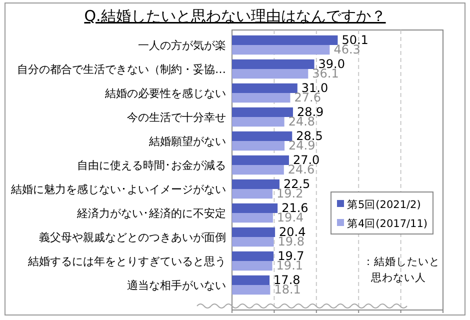 The image size is (470, 320). What do you see at coordinates (290, 193) in the screenshot?
I see `data-label: 19.2` at bounding box center [290, 193].